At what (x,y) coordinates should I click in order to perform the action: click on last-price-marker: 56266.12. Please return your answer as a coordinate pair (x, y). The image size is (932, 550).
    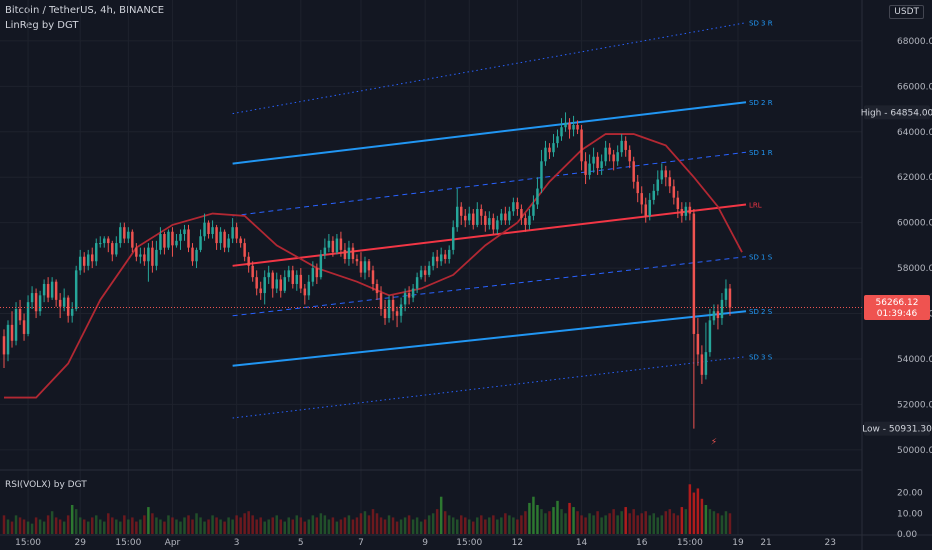
    Looking at the image, I should click on (897, 303).